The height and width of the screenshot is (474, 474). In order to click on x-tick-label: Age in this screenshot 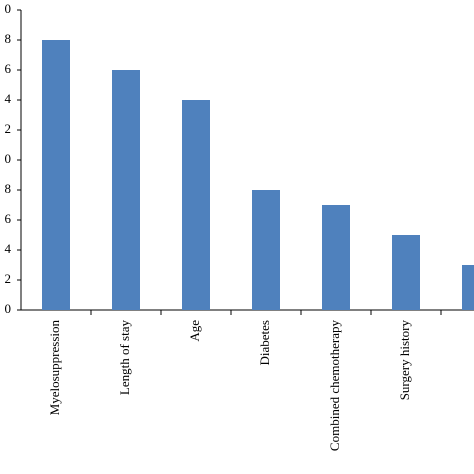, I will do `click(194, 331)`.